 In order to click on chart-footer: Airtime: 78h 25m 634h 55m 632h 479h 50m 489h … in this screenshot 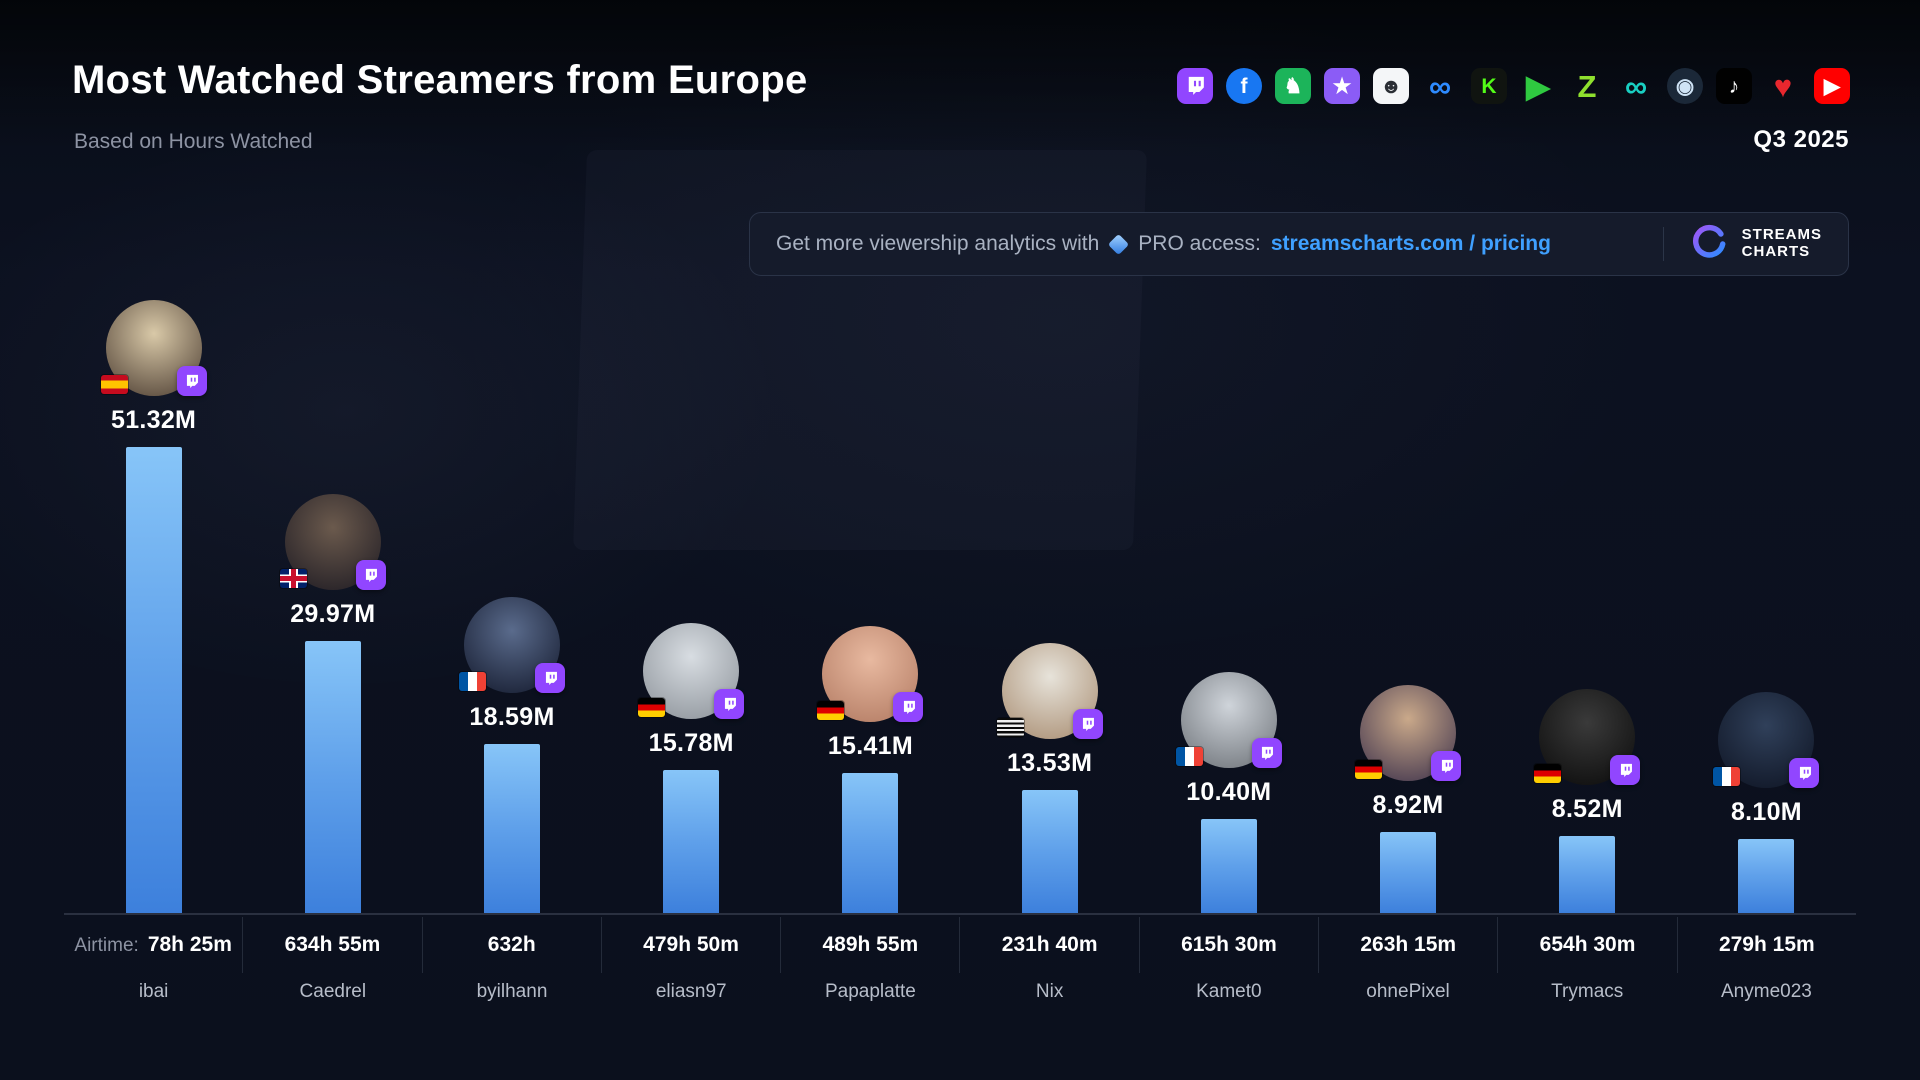, I will do `click(960, 960)`.